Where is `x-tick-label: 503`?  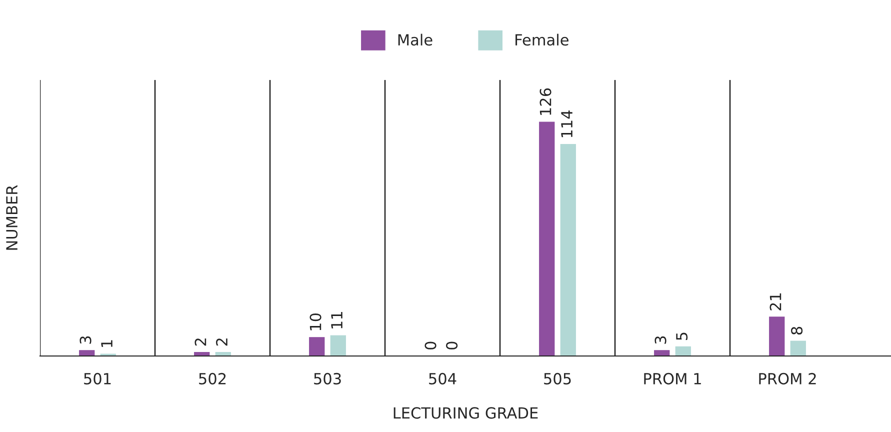
x-tick-label: 503 is located at coordinates (327, 378).